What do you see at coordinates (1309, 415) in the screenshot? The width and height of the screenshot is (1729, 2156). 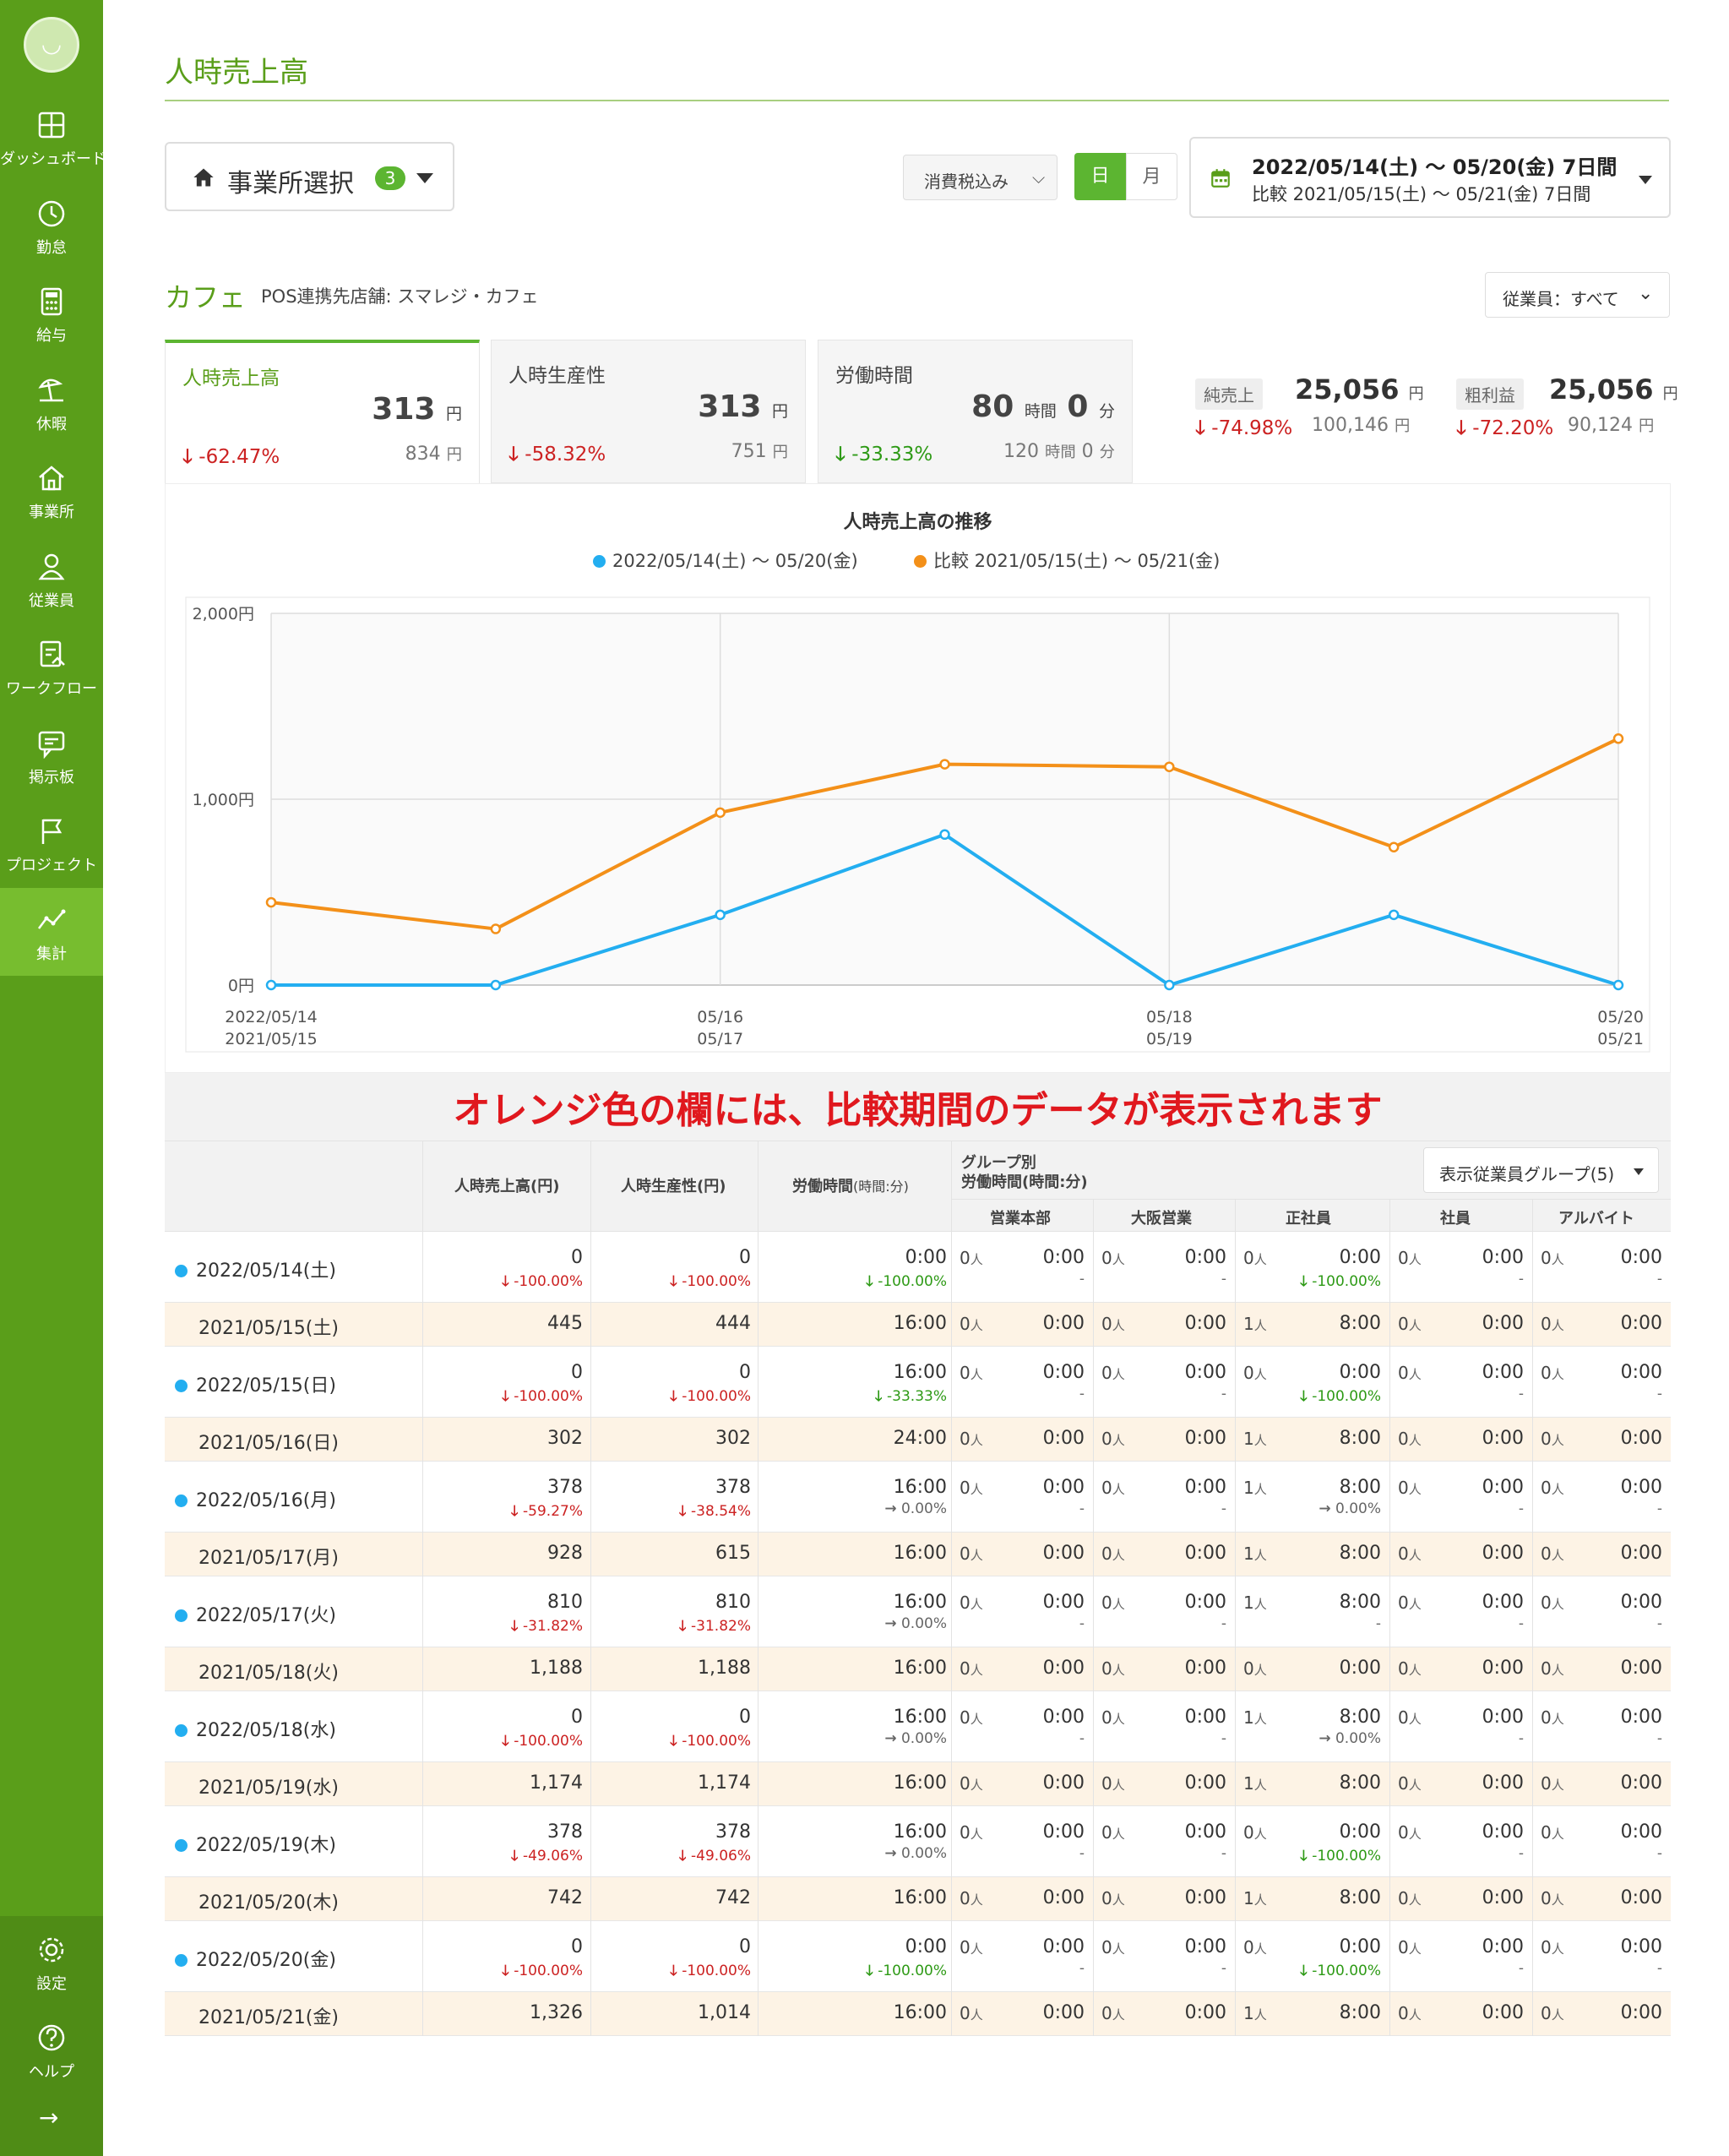 I see `kpi-net-sales: 純売上 25,056 円 🡓 -74.98% 100,146 円` at bounding box center [1309, 415].